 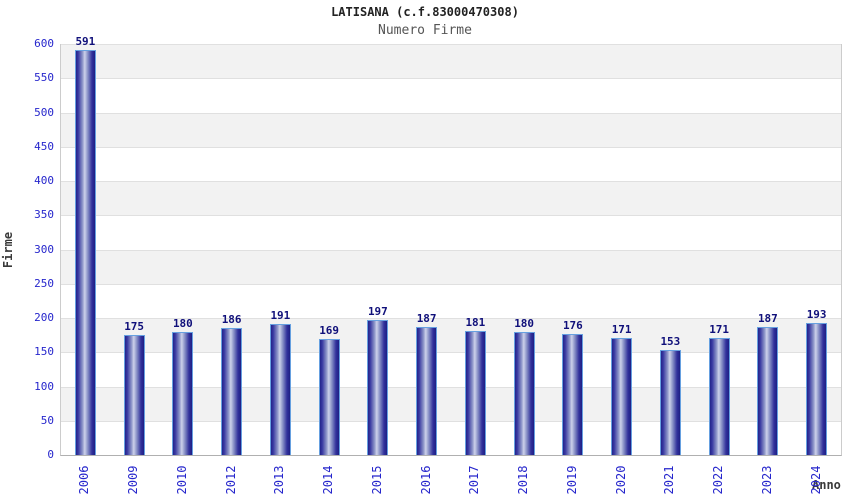 What do you see at coordinates (133, 480) in the screenshot?
I see `x-tick-label: 2009` at bounding box center [133, 480].